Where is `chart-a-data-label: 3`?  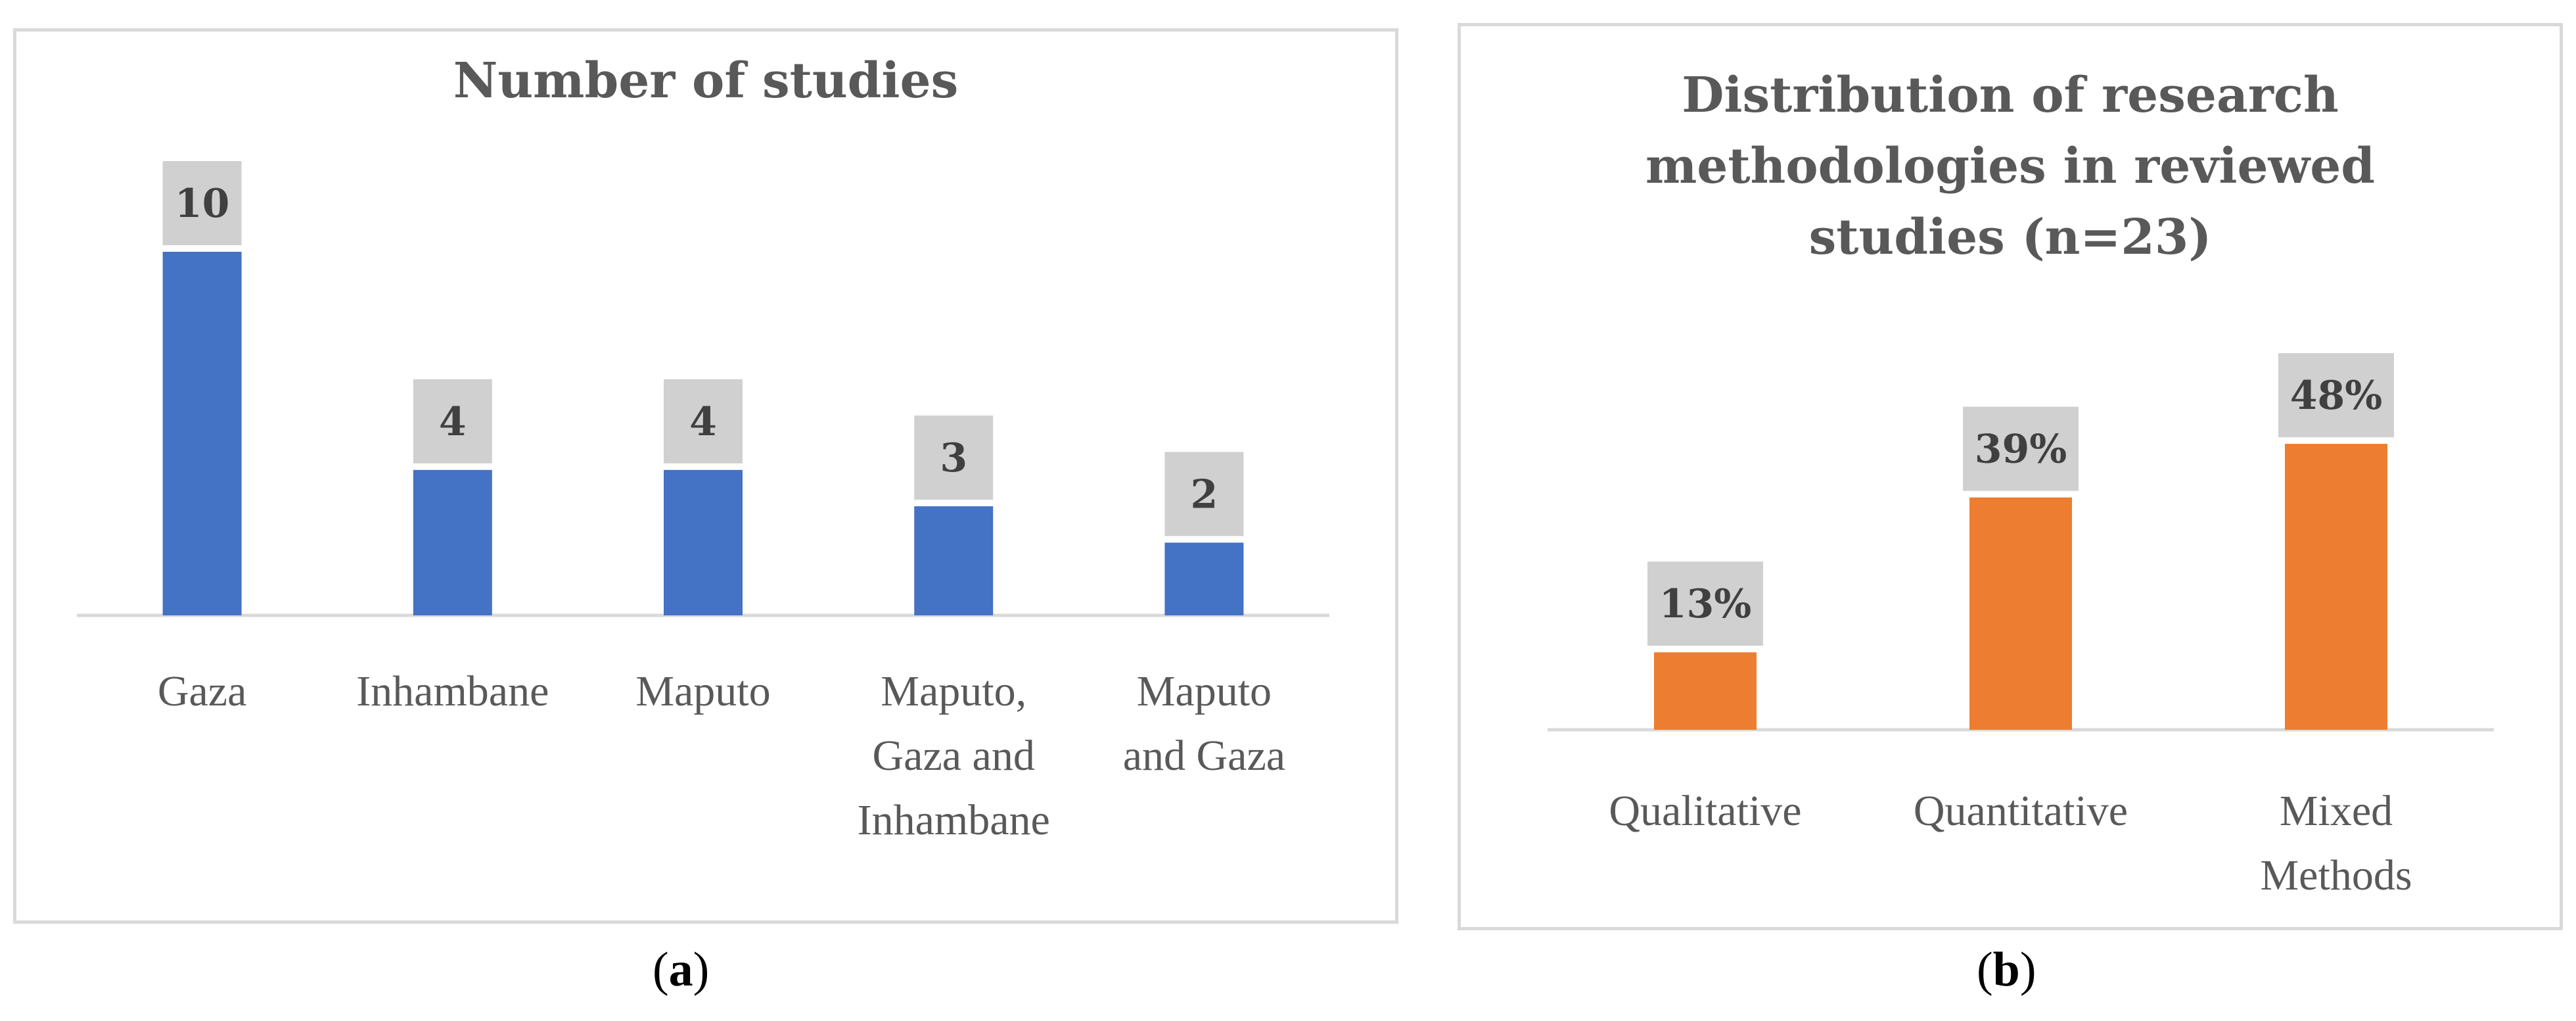 chart-a-data-label: 3 is located at coordinates (953, 458).